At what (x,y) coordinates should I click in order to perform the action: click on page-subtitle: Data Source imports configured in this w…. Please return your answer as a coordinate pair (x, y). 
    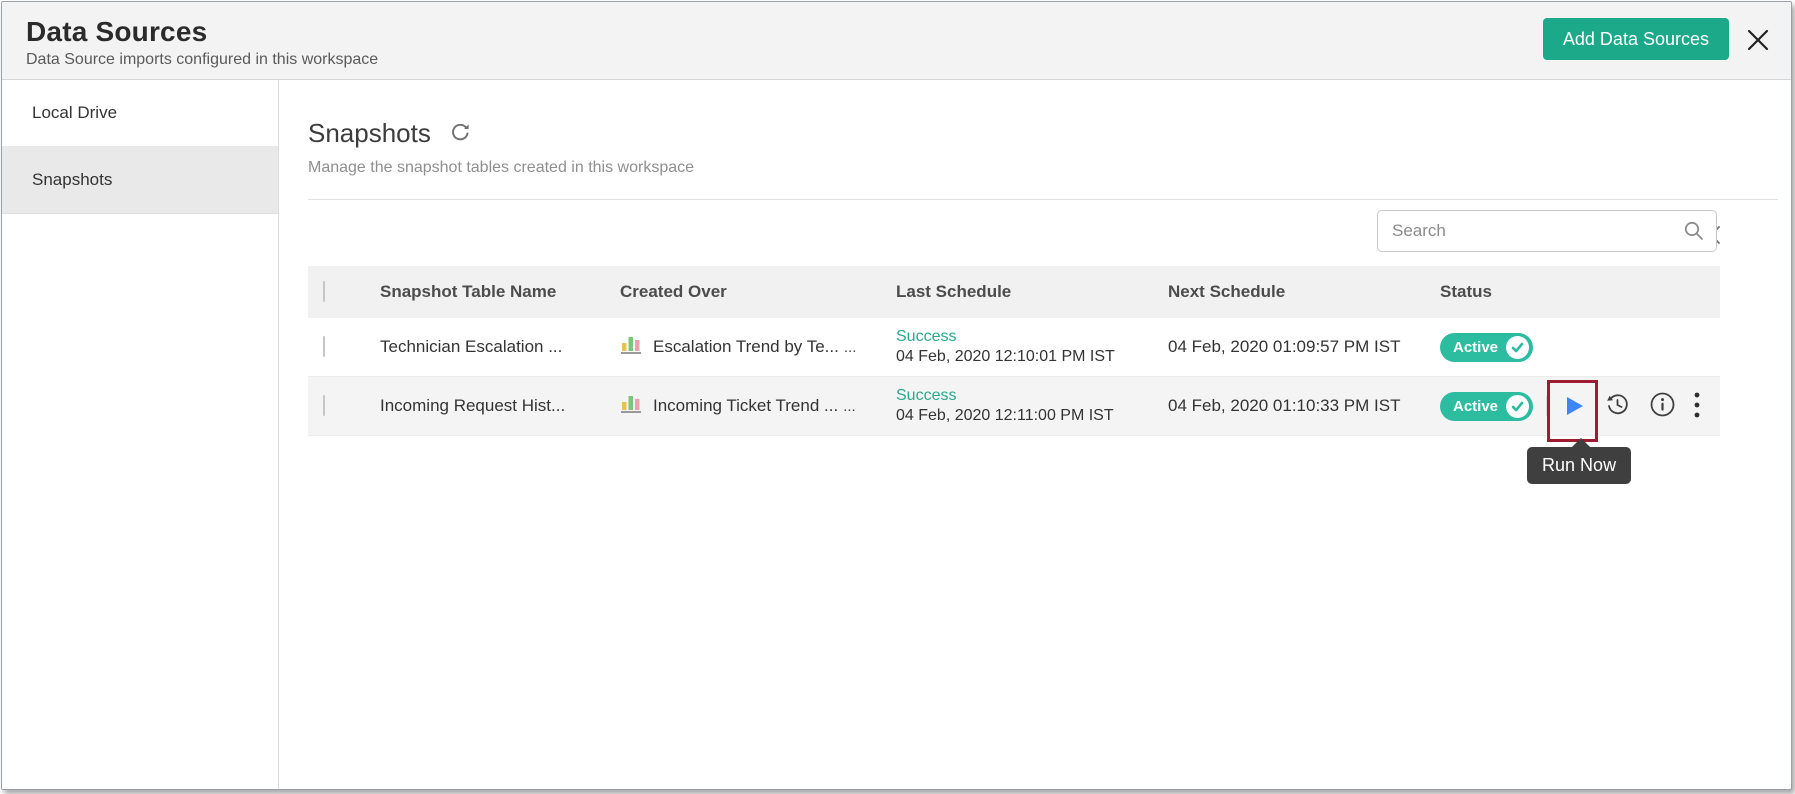
    Looking at the image, I should click on (202, 59).